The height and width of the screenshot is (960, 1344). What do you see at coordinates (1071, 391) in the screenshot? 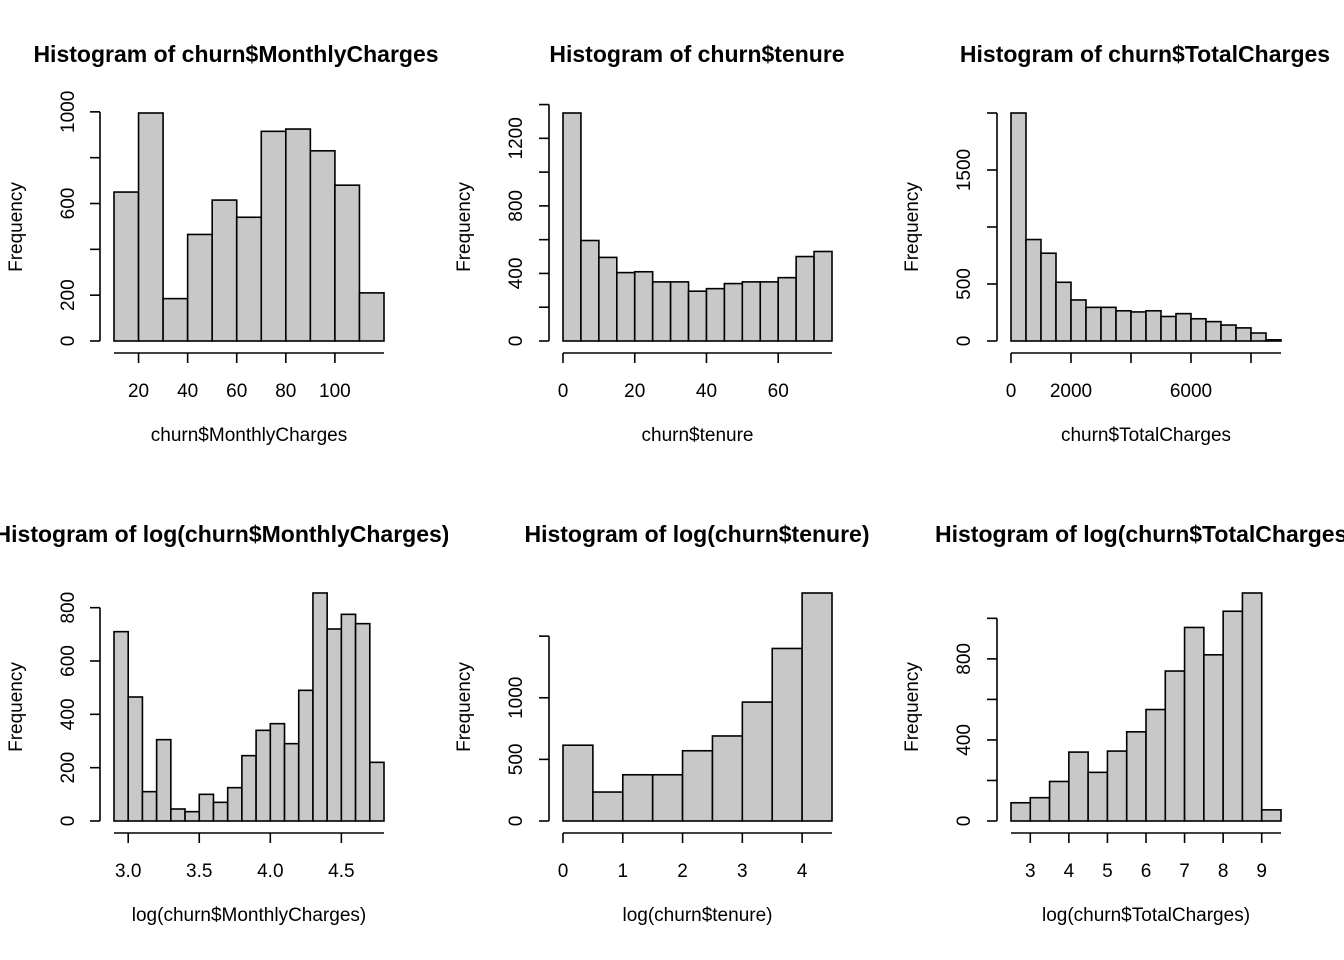
I see `x-tick-label: 2000` at bounding box center [1071, 391].